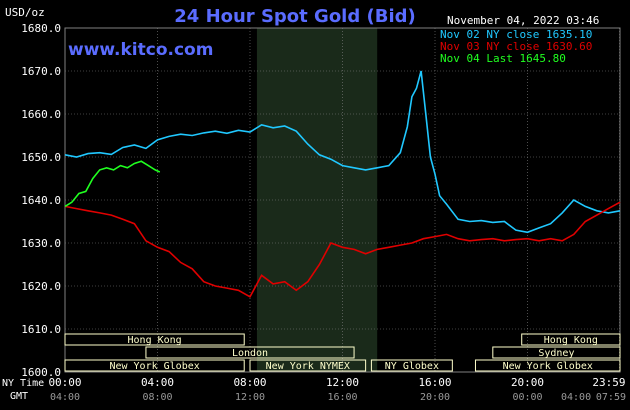  I want to click on x-tick-label: 04:00, so click(157, 382).